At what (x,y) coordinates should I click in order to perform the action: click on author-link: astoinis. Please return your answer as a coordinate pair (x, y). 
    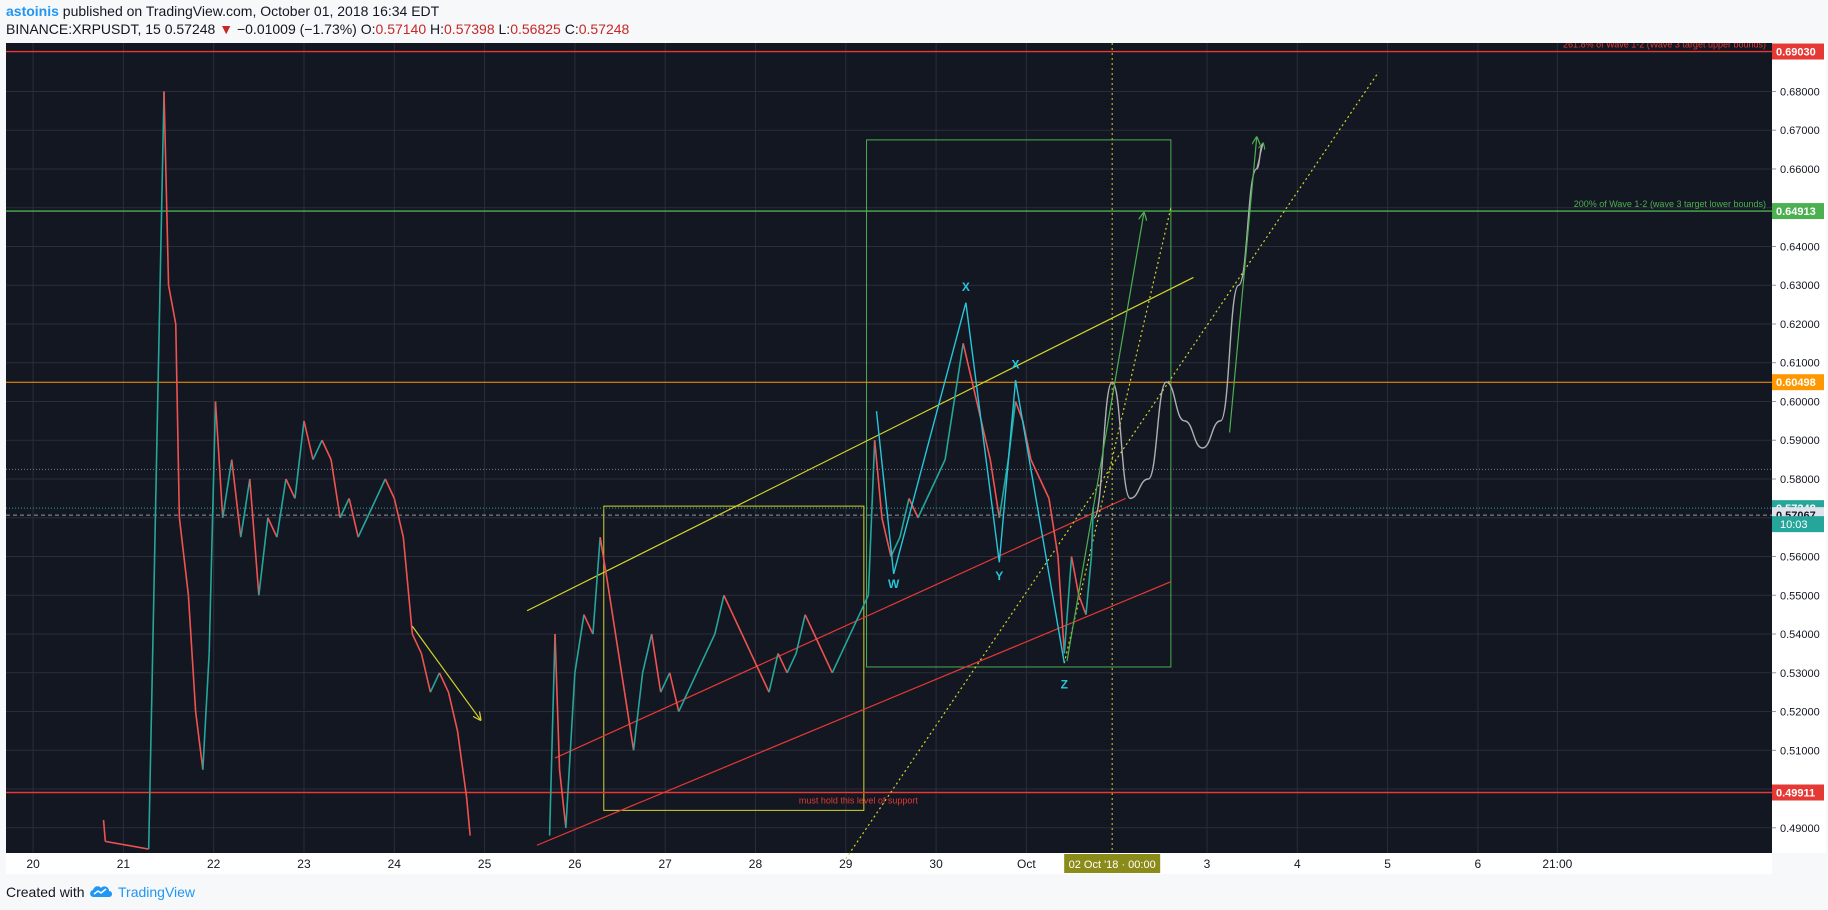
    Looking at the image, I should click on (32, 11).